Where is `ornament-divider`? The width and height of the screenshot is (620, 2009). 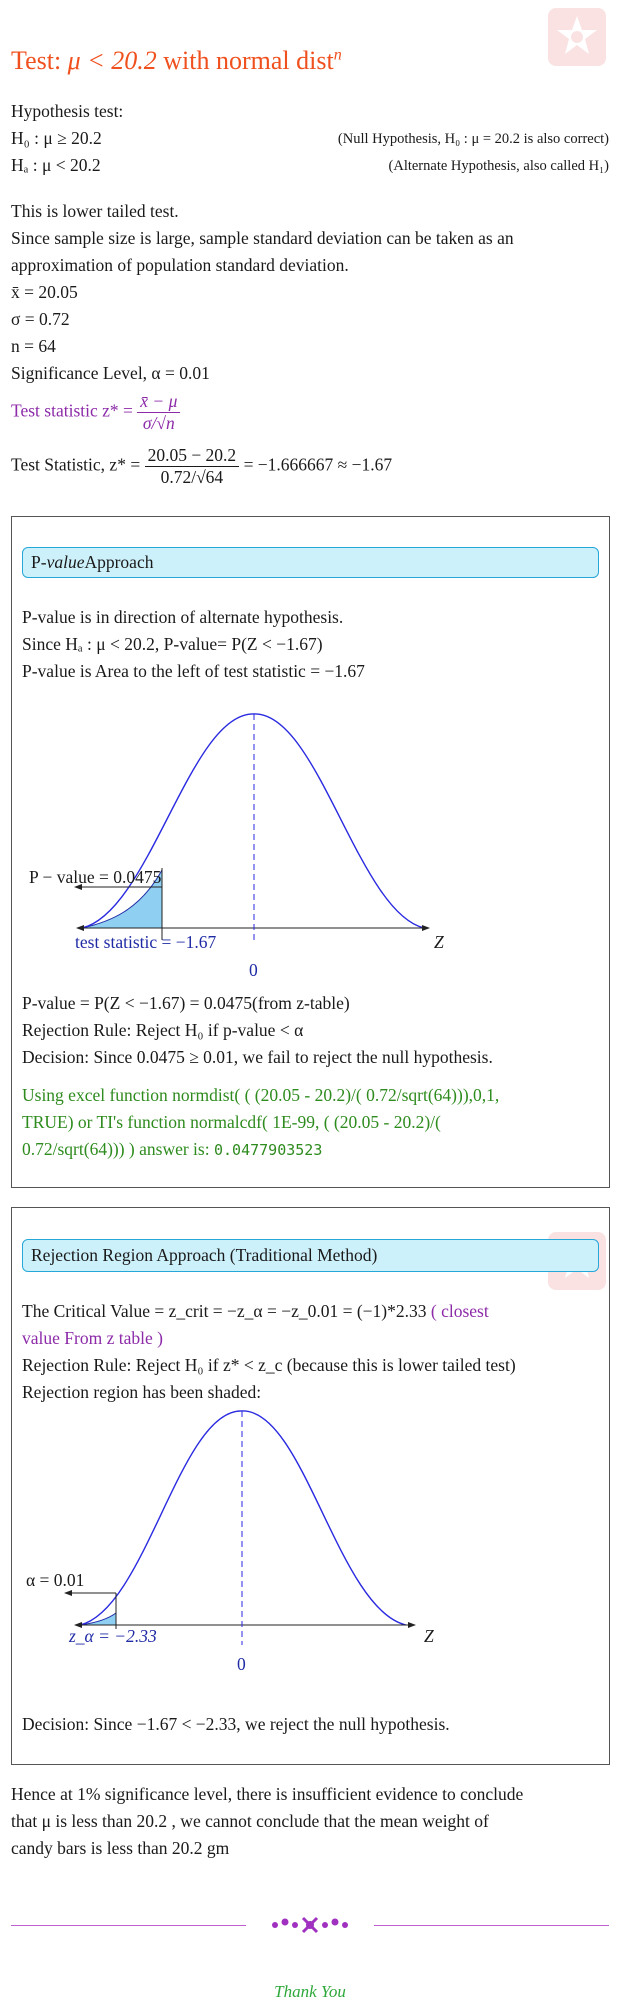 ornament-divider is located at coordinates (310, 1925).